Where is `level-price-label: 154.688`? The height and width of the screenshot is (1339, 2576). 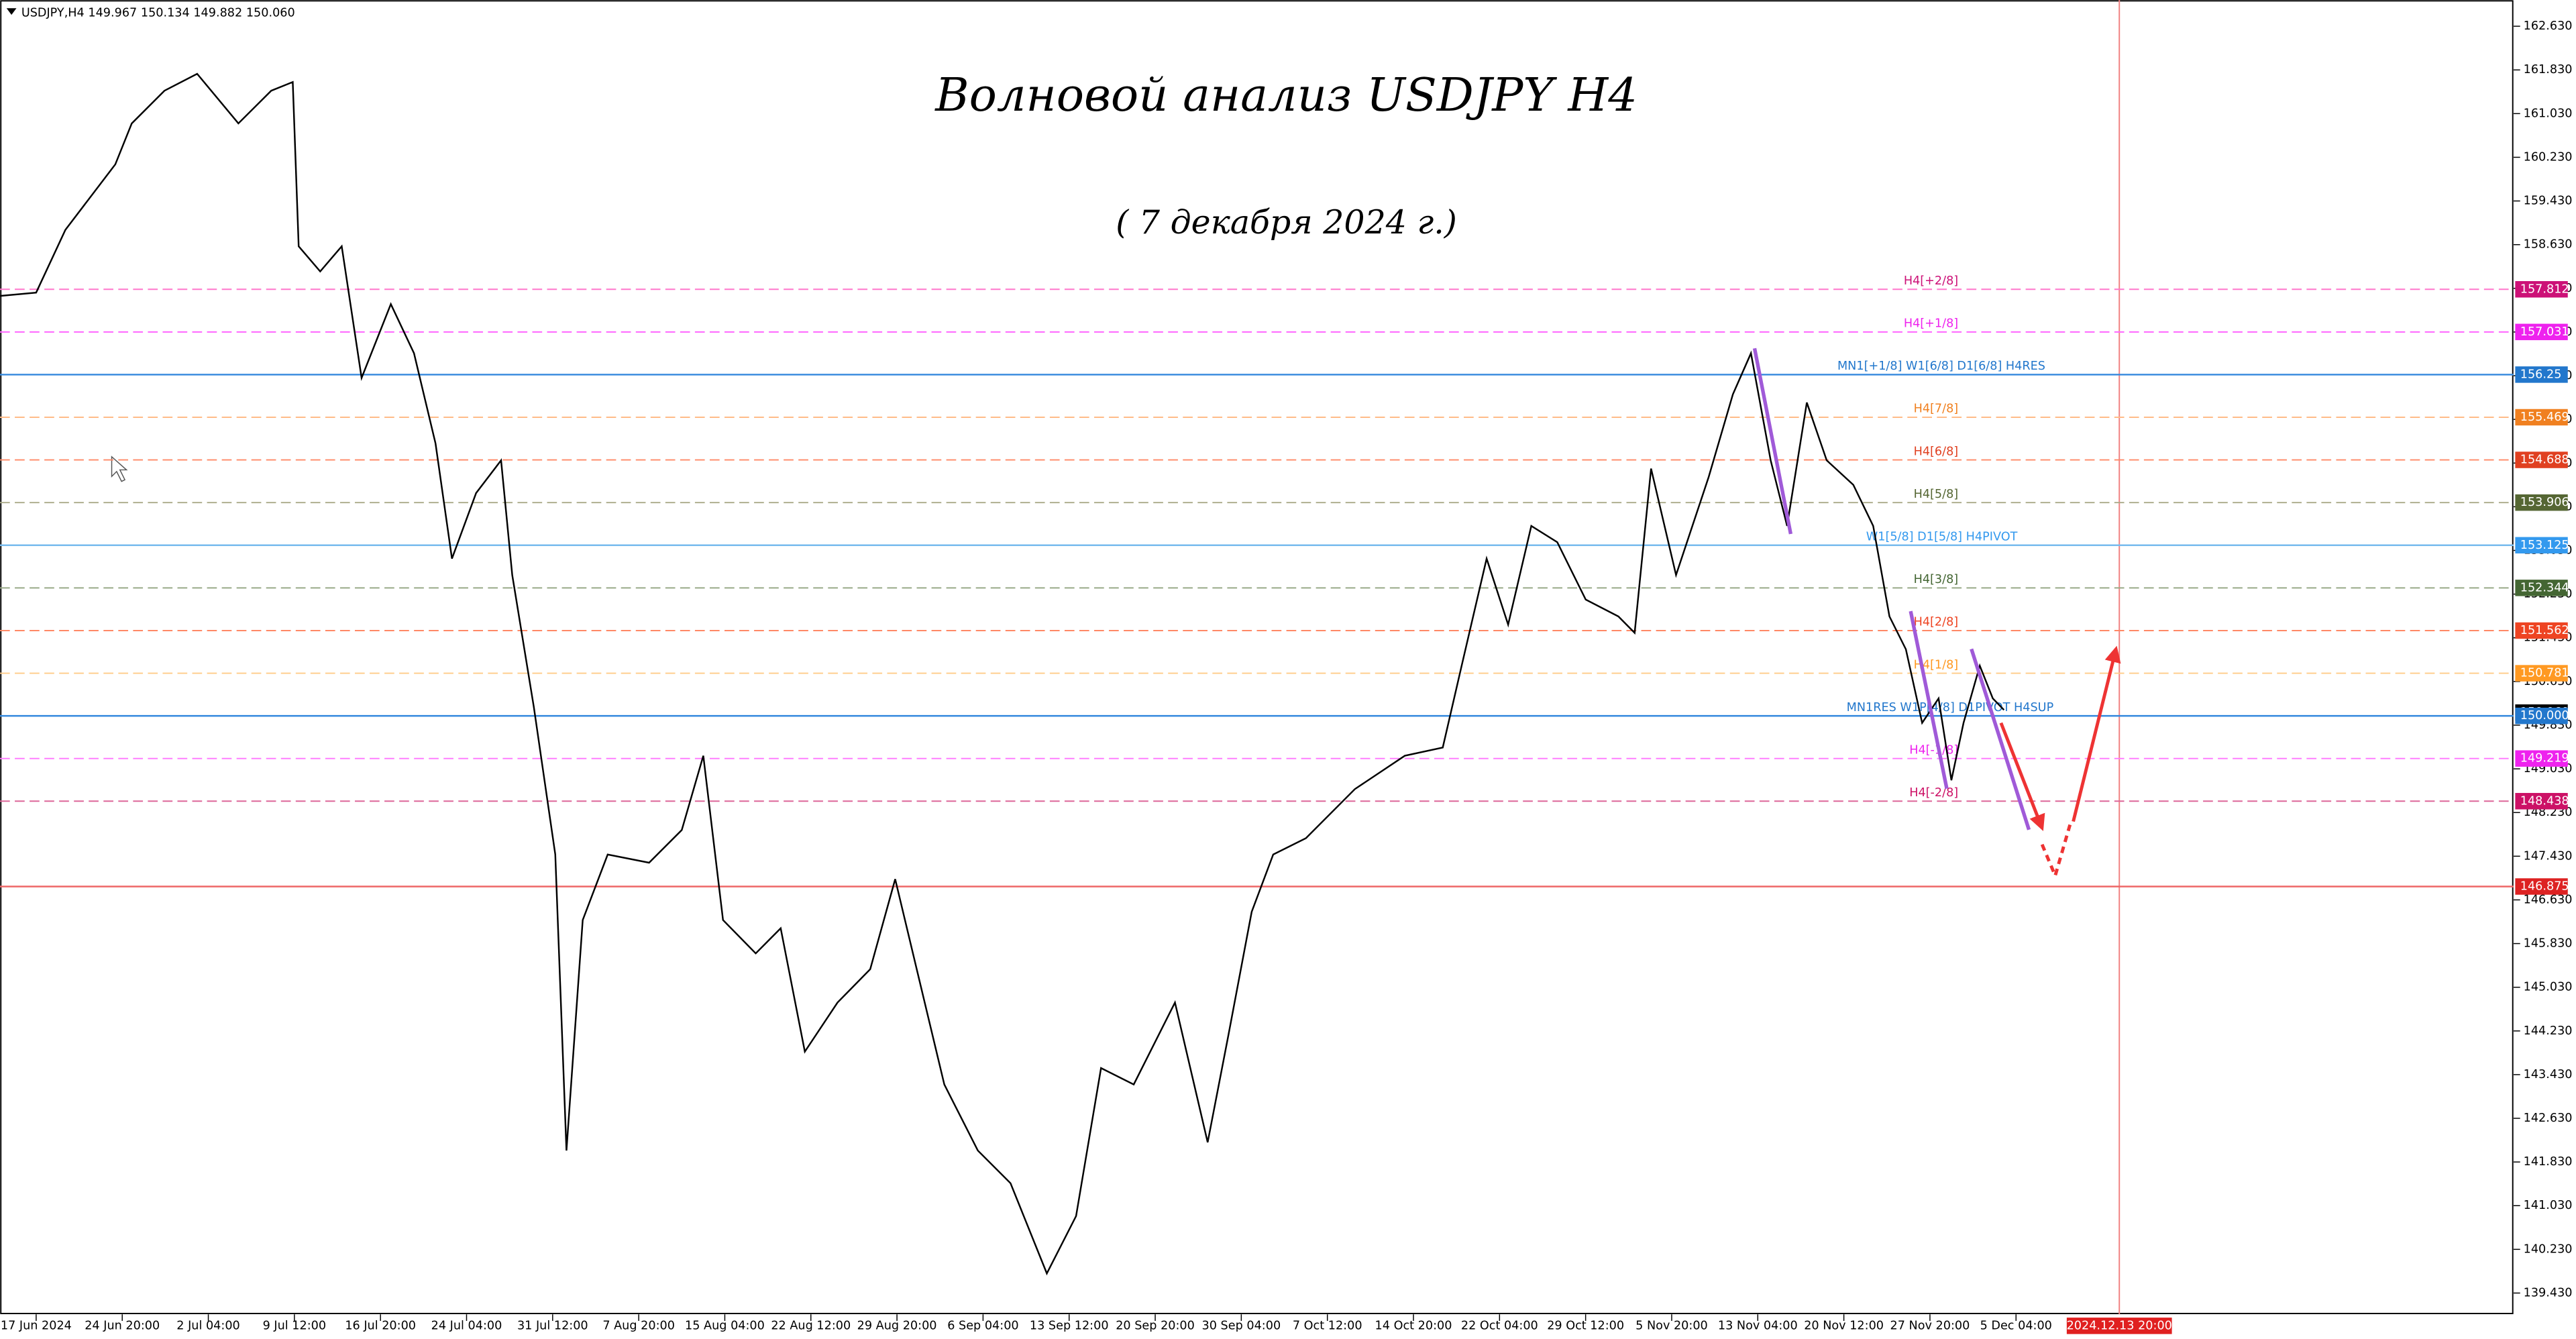 level-price-label: 154.688 is located at coordinates (2544, 460).